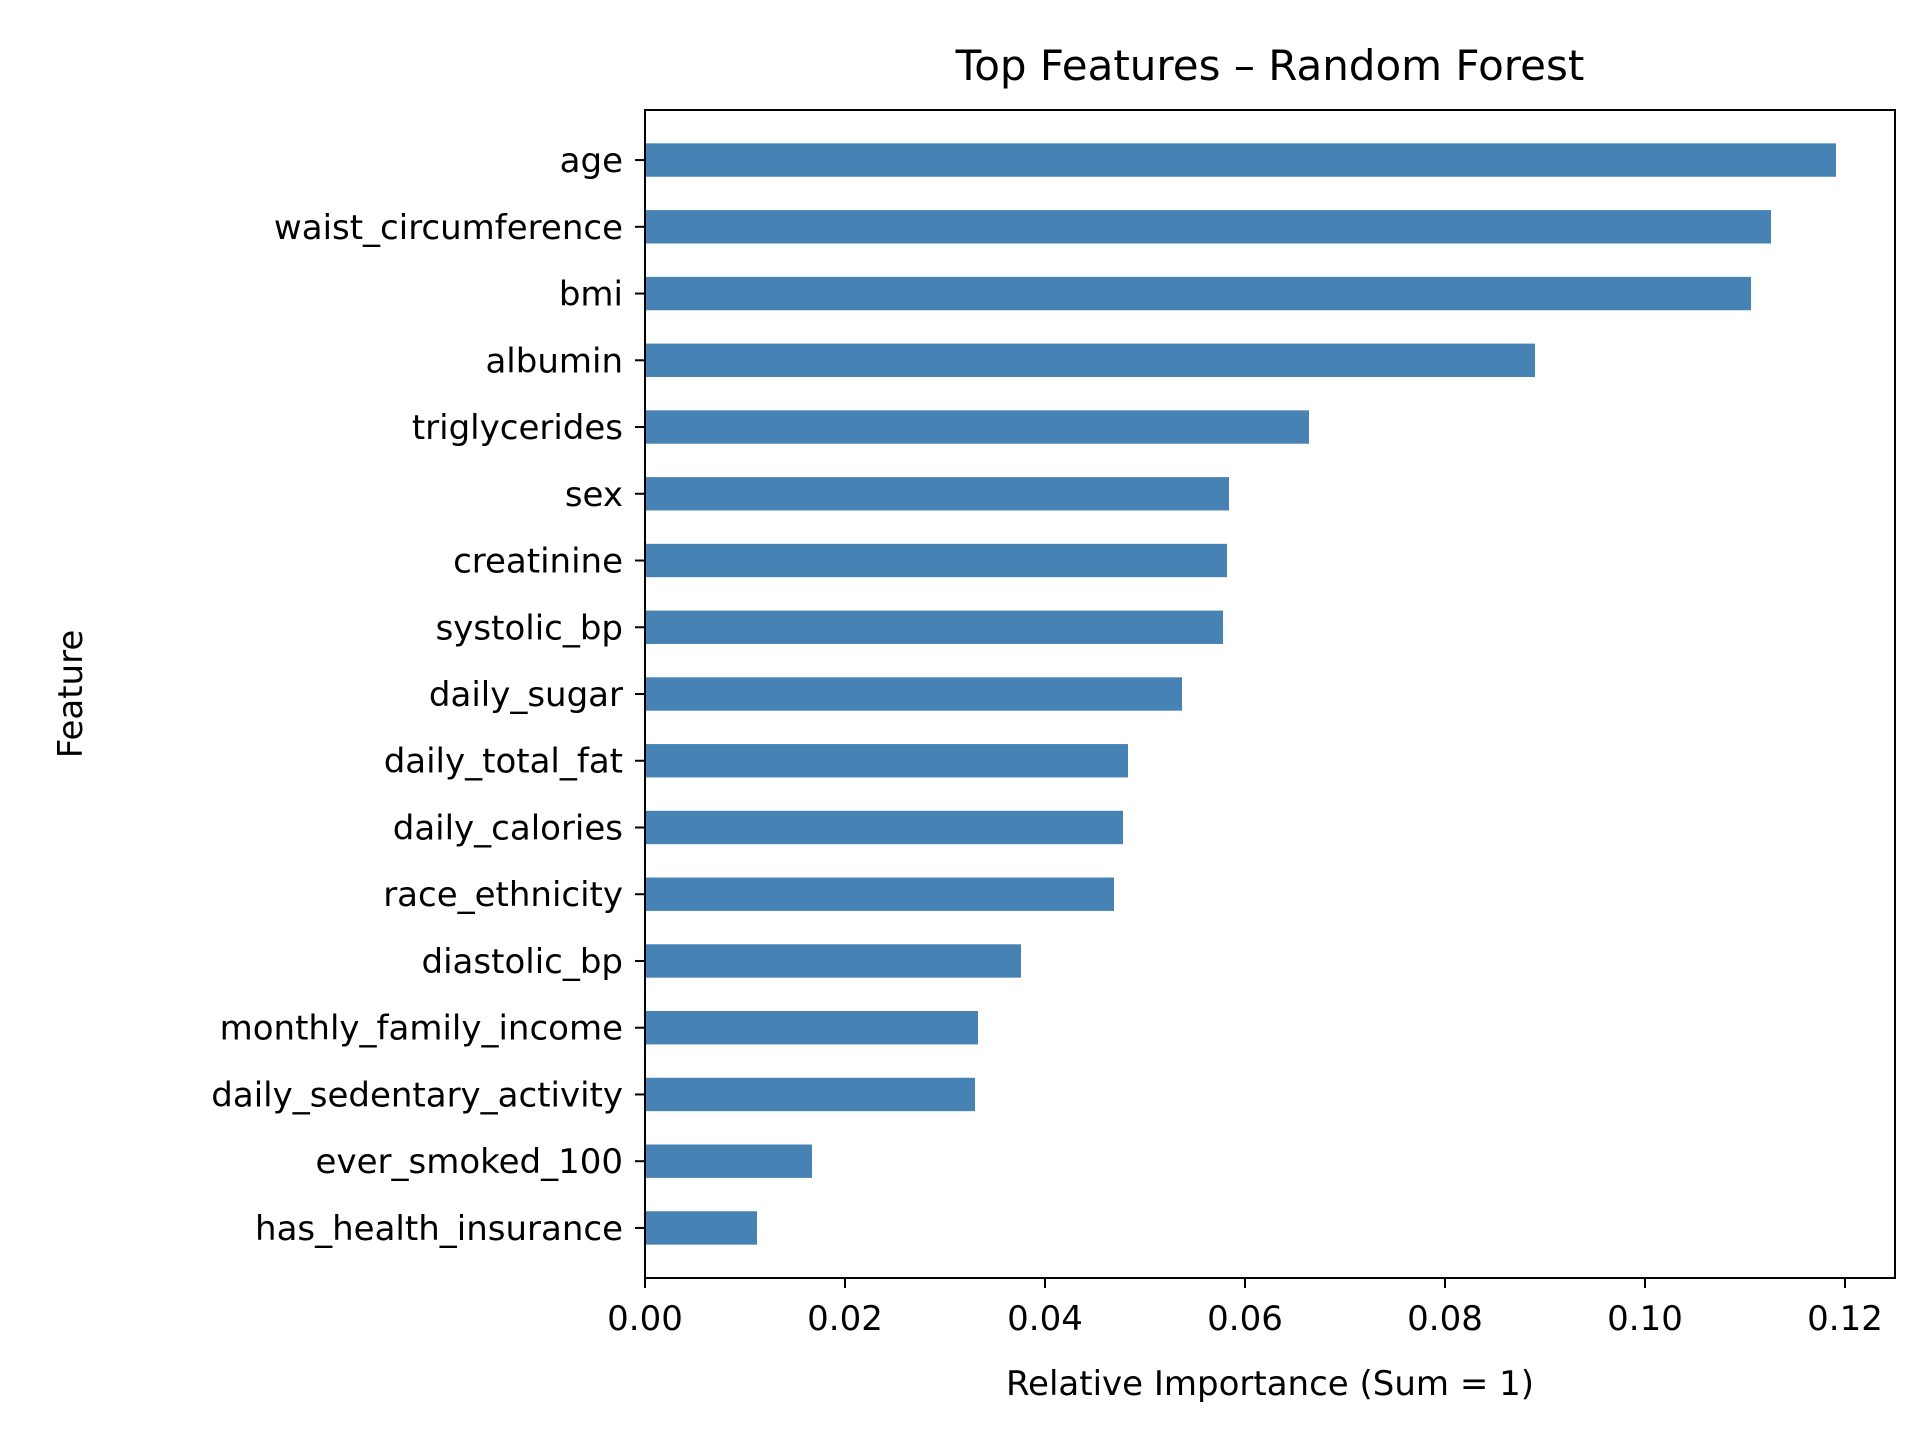 The width and height of the screenshot is (1920, 1444). Describe the element at coordinates (522, 962) in the screenshot. I see `y-tick-label: diastolic_bp` at that location.